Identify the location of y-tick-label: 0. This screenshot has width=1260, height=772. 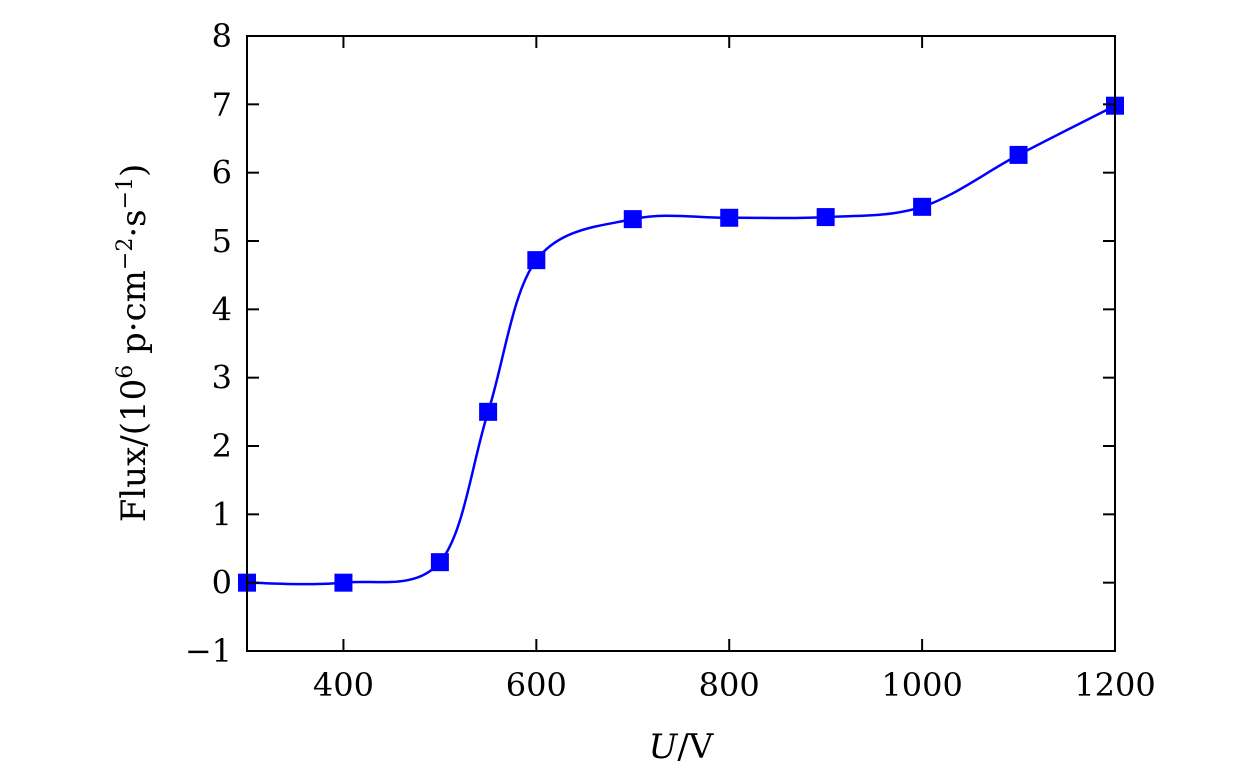
(222, 583).